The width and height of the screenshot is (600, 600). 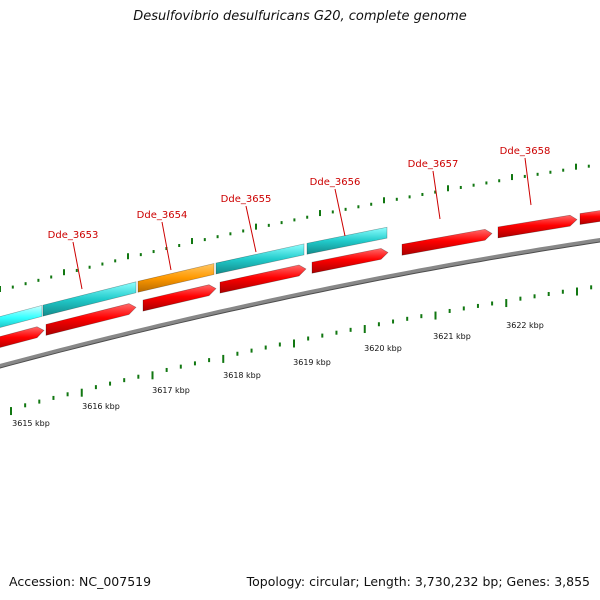 What do you see at coordinates (383, 348) in the screenshot?
I see `scale-label-6: 3620 kbp` at bounding box center [383, 348].